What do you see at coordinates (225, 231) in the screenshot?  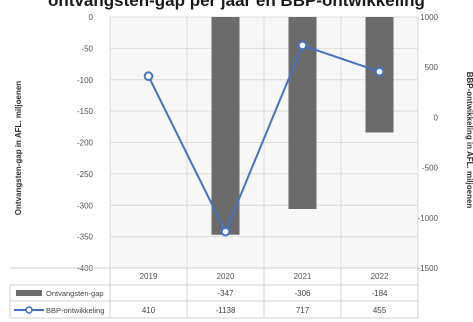 I see `line-point-2020` at bounding box center [225, 231].